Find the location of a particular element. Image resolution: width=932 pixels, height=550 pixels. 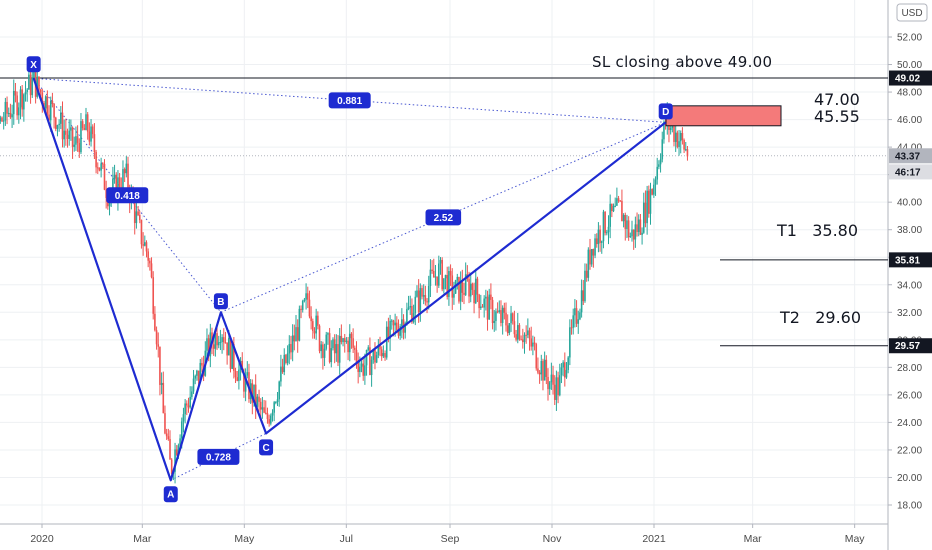

price-tag: 35.81 is located at coordinates (910, 260).